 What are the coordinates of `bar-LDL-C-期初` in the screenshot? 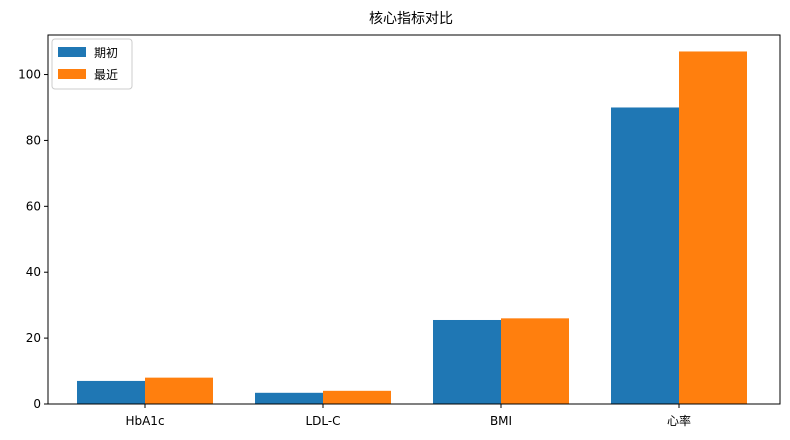 It's located at (289, 398).